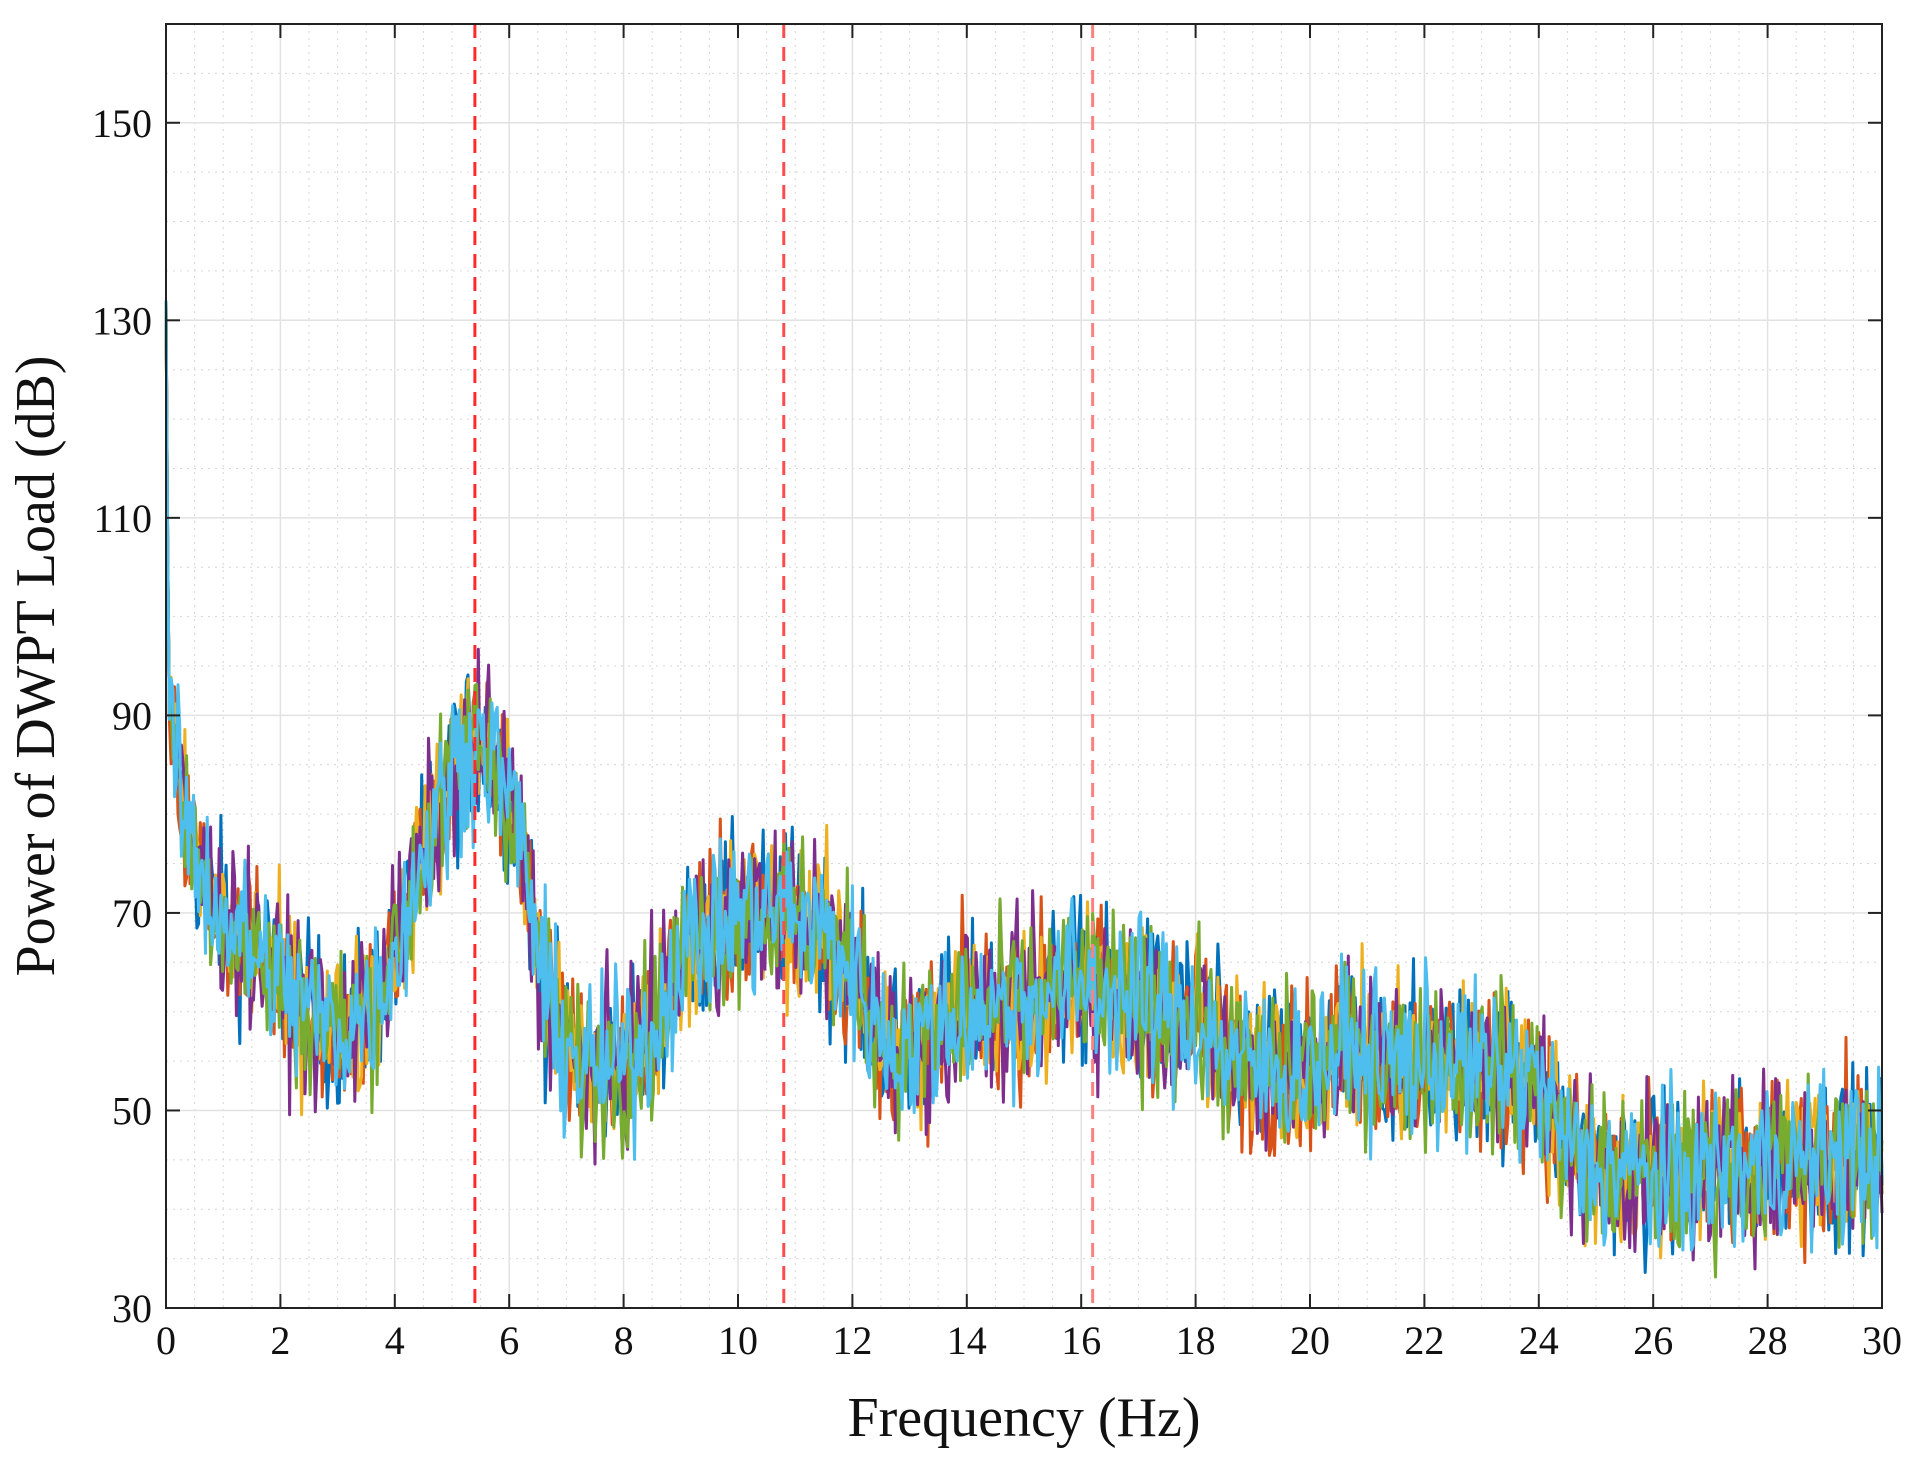 The image size is (1908, 1458). What do you see at coordinates (395, 1340) in the screenshot?
I see `x-tick-label: 4` at bounding box center [395, 1340].